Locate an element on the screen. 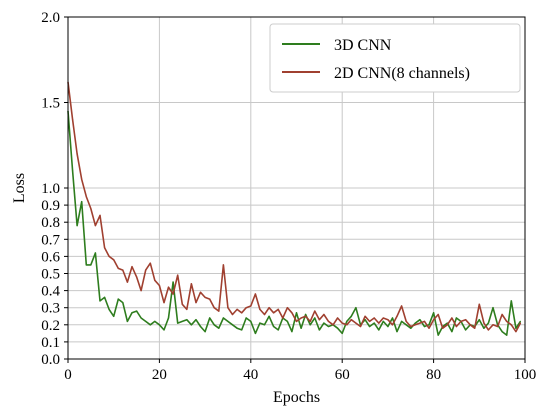 This screenshot has height=414, width=550. legend-box is located at coordinates (395, 58).